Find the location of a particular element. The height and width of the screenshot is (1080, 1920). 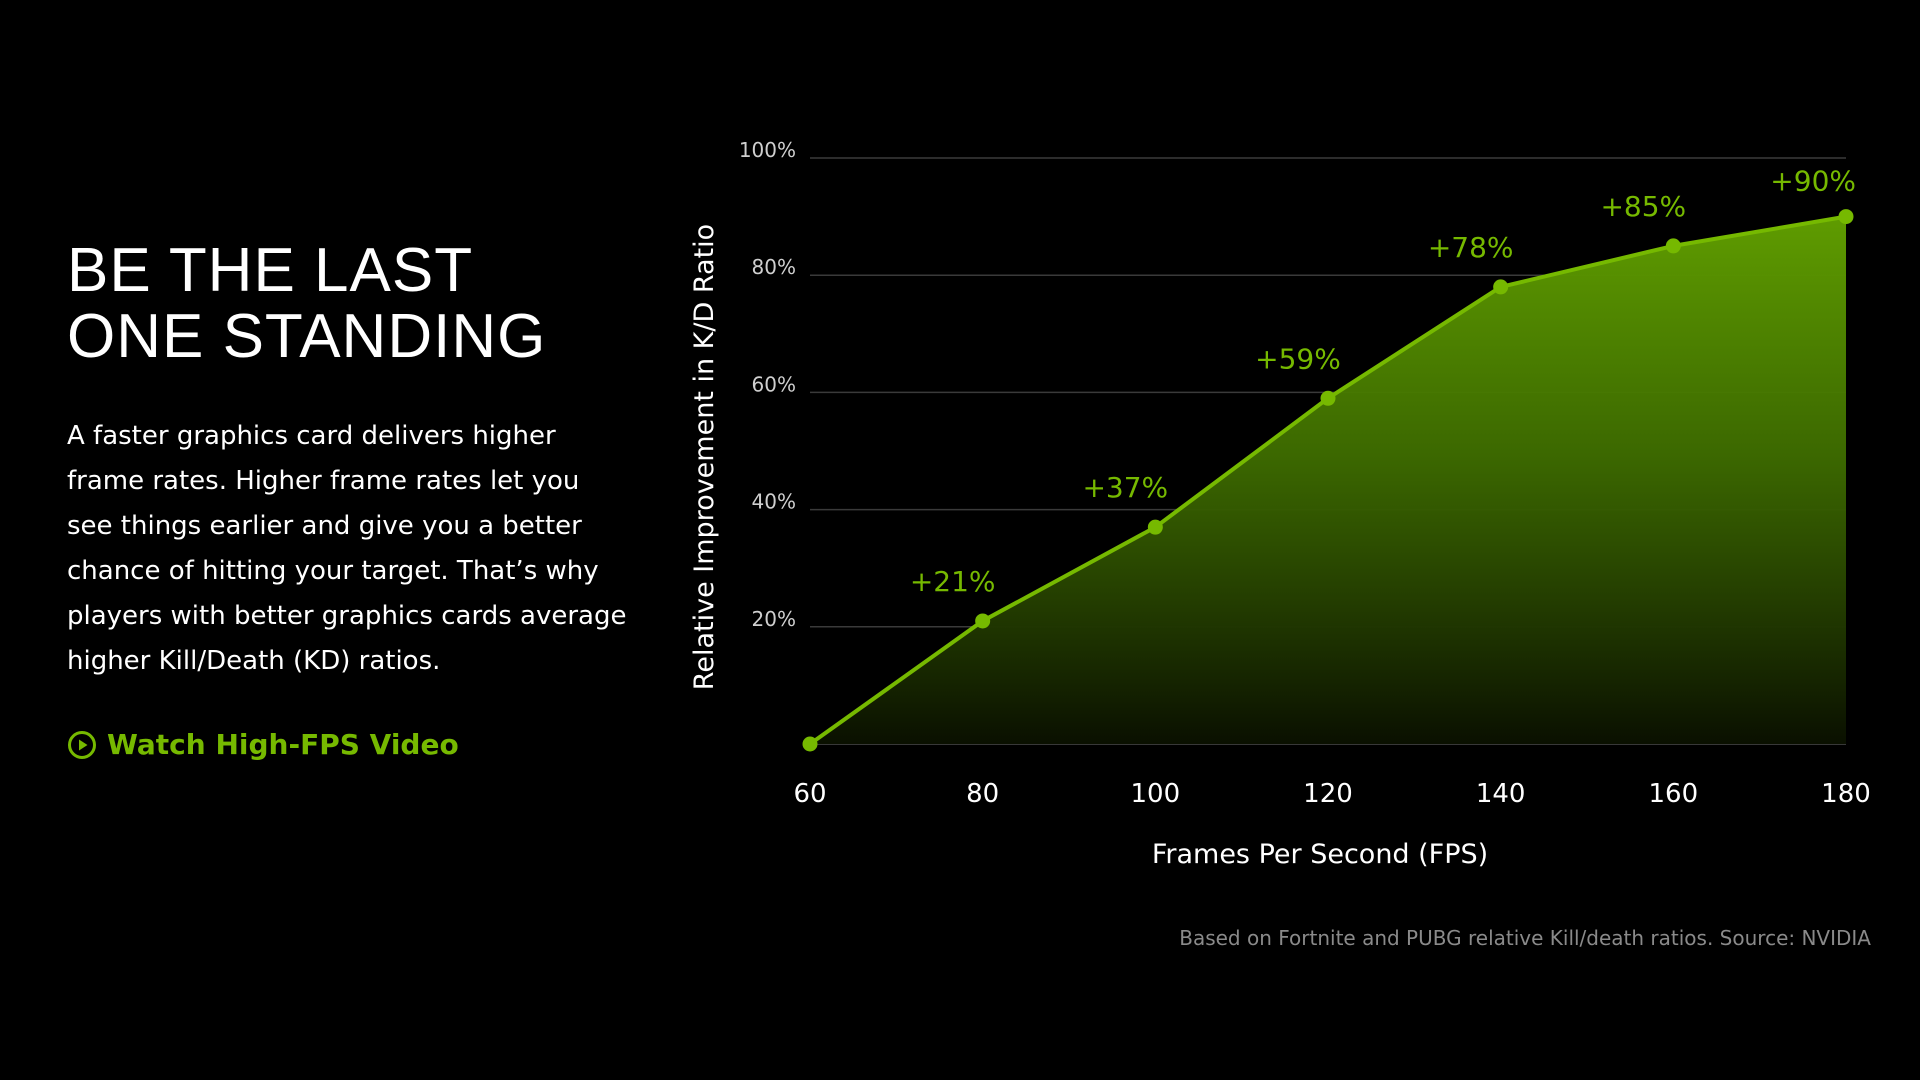

data-label: +37% is located at coordinates (1125, 487).